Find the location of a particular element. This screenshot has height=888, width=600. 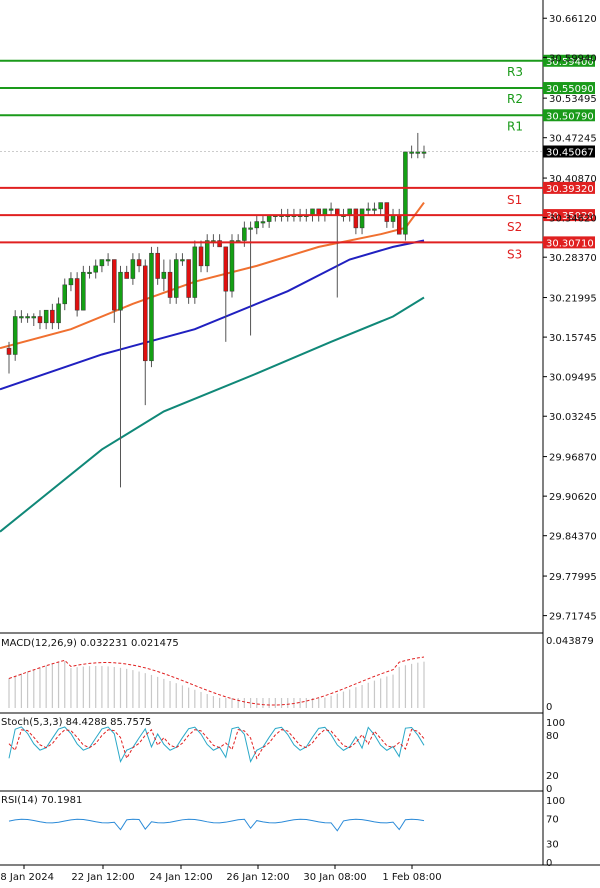

price-tick-label: 30.28370 is located at coordinates (573, 258).